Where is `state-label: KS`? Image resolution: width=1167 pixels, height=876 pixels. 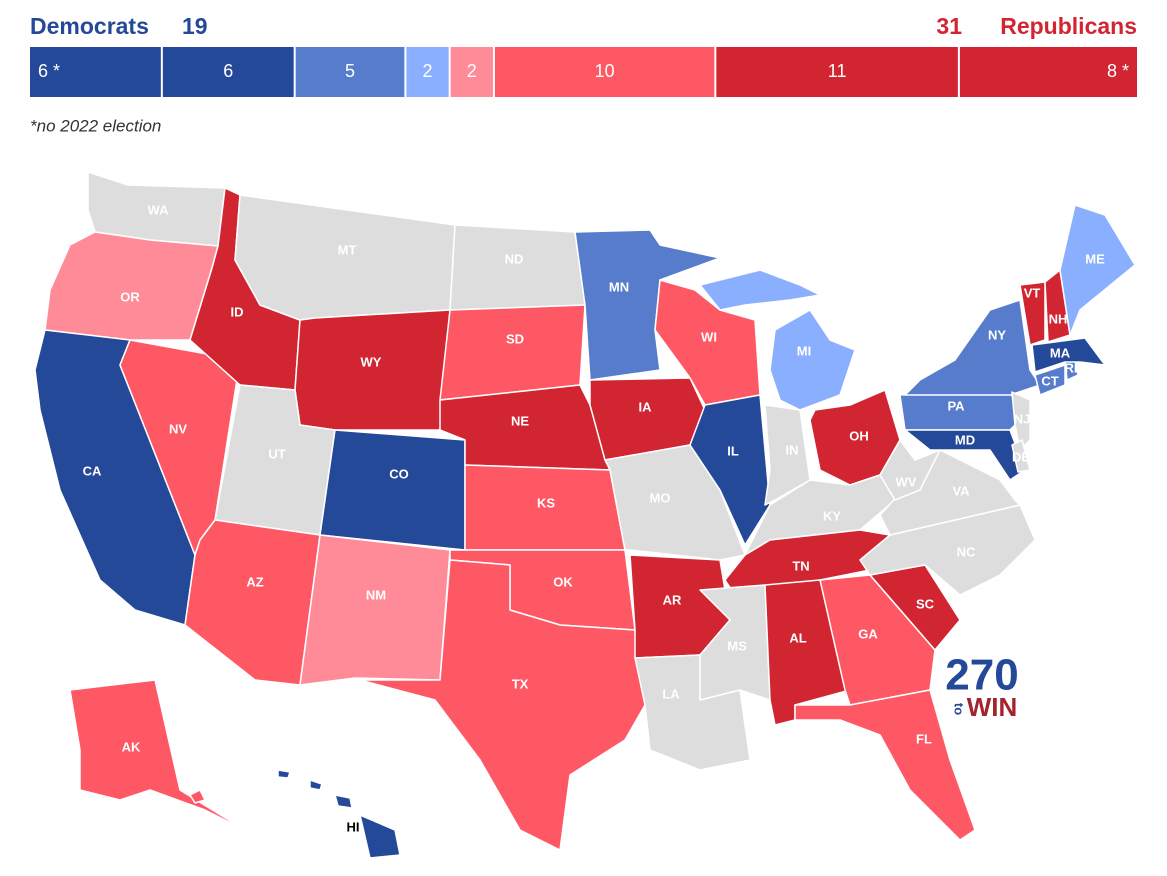
state-label: KS is located at coordinates (546, 502).